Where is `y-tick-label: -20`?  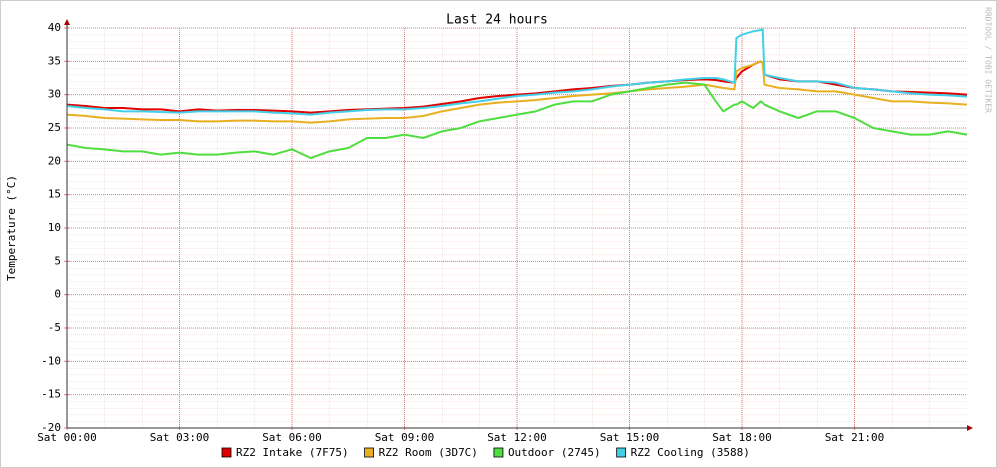 y-tick-label: -20 is located at coordinates (51, 427).